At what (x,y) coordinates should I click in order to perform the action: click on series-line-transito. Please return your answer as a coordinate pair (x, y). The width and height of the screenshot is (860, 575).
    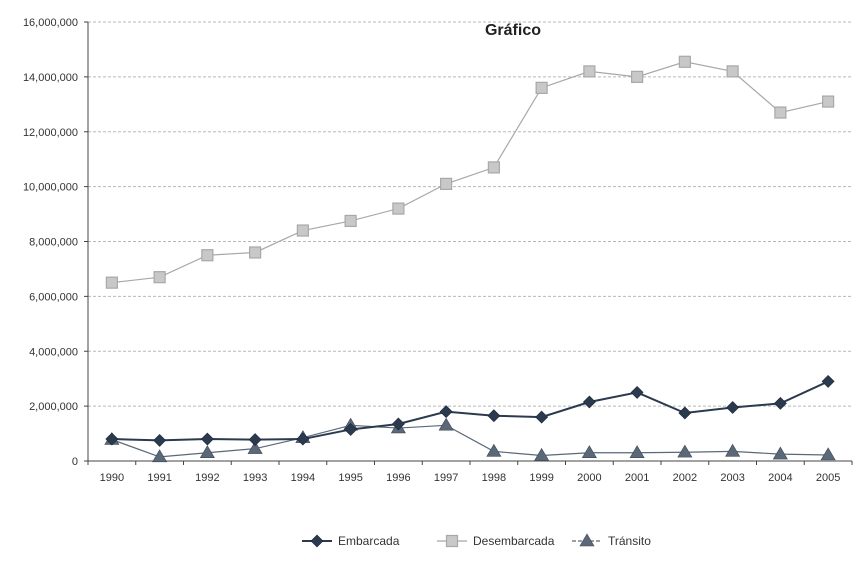
    Looking at the image, I should click on (470, 441).